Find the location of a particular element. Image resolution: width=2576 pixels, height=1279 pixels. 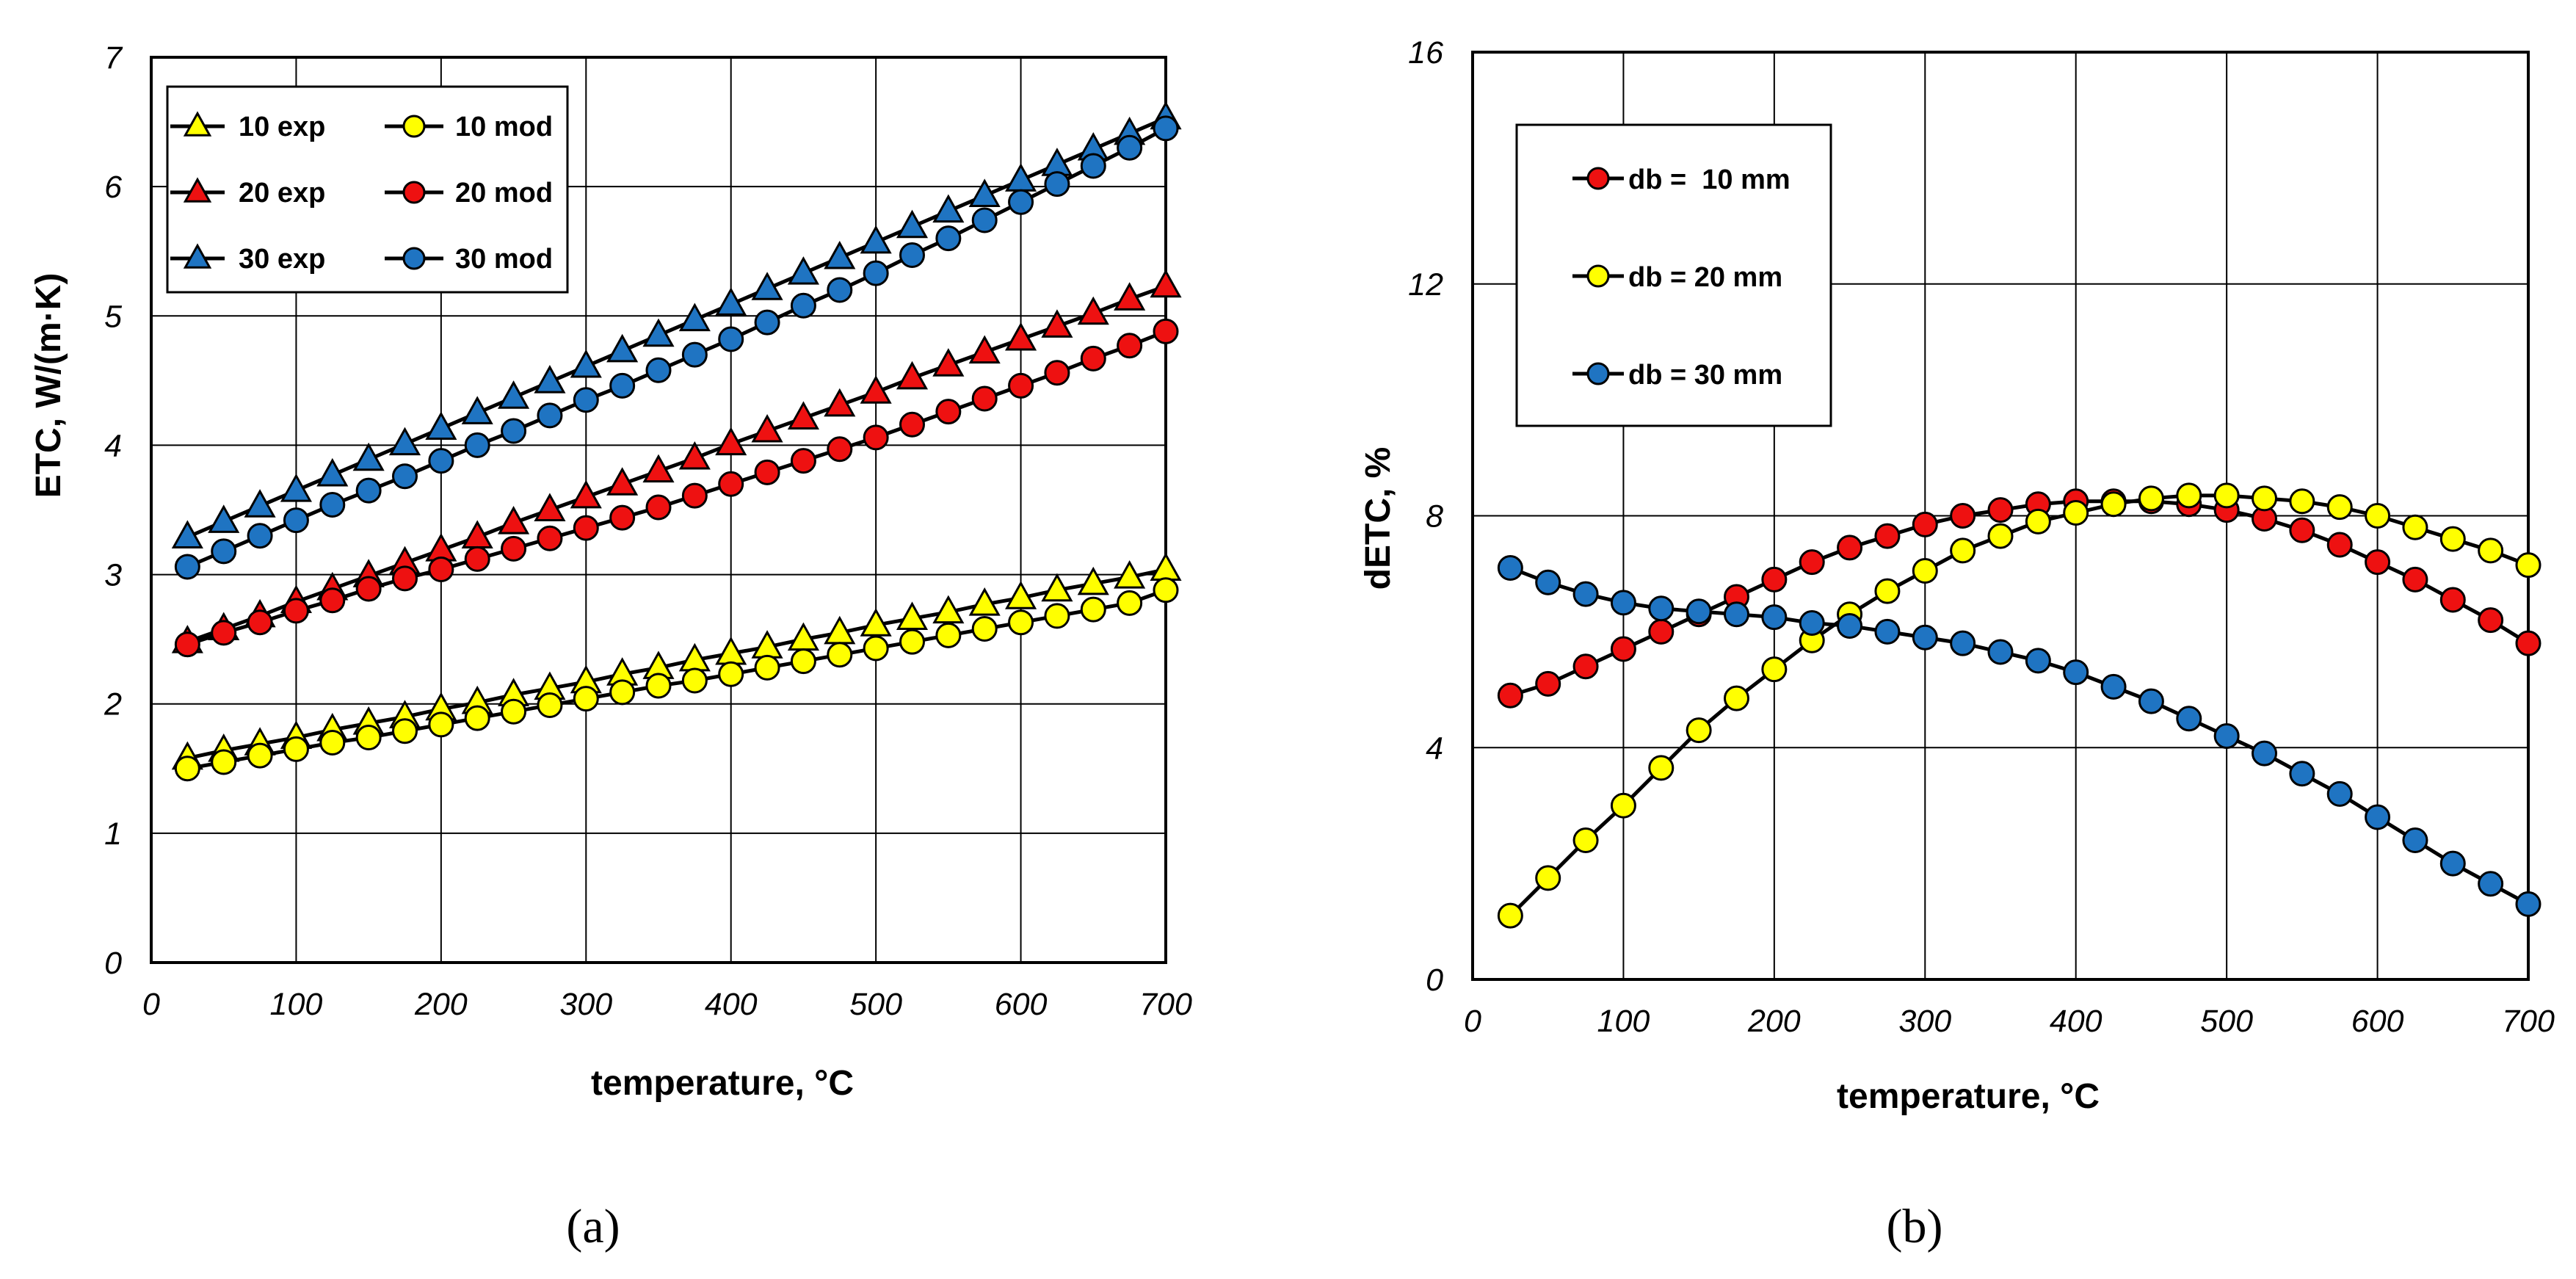

chart-a-y-ticks: 0 1 2 3 4 5 6 7 is located at coordinates (114, 510).